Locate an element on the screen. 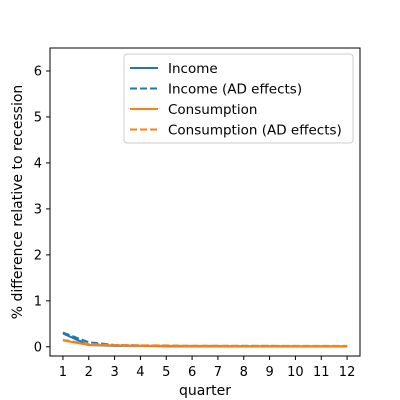  y-axis: 0 1 2 3 4 5 6 is located at coordinates (42, 209).